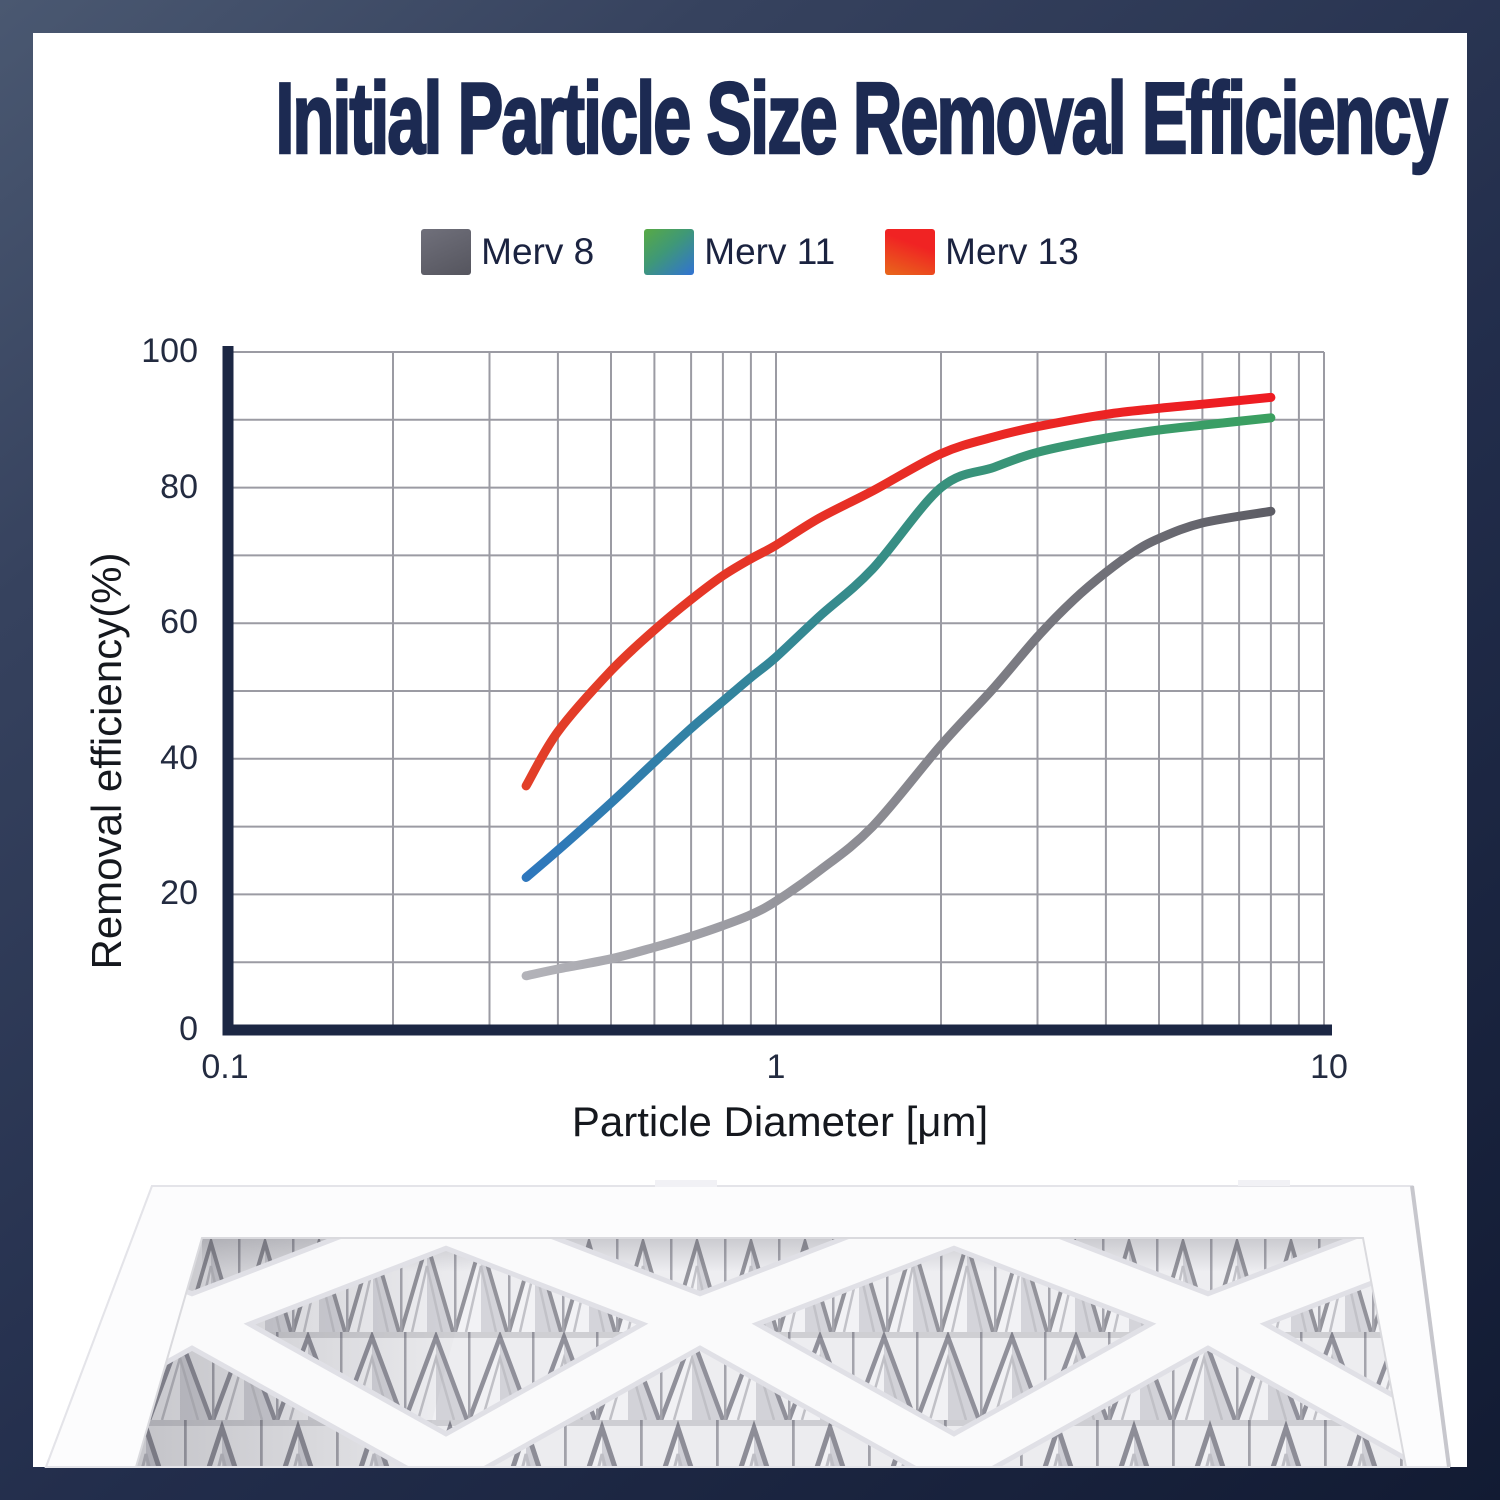 This screenshot has height=1500, width=1500. What do you see at coordinates (776, 1067) in the screenshot?
I see `x-tick-1: 1` at bounding box center [776, 1067].